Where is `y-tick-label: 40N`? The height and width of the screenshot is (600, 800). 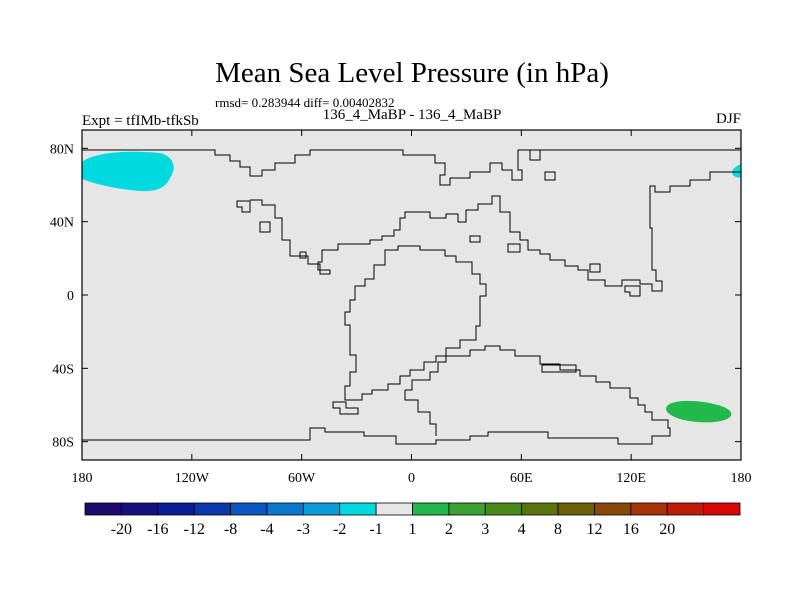 y-tick-label: 40N is located at coordinates (62, 223).